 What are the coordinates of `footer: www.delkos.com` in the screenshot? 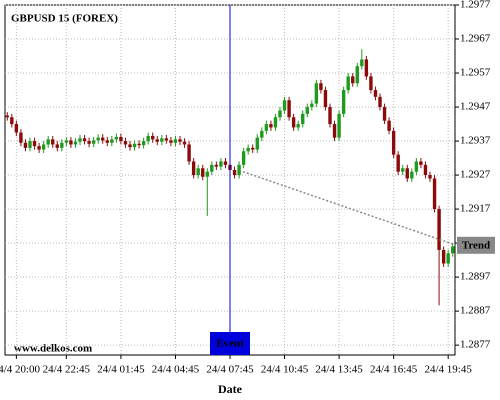 It's located at (53, 349).